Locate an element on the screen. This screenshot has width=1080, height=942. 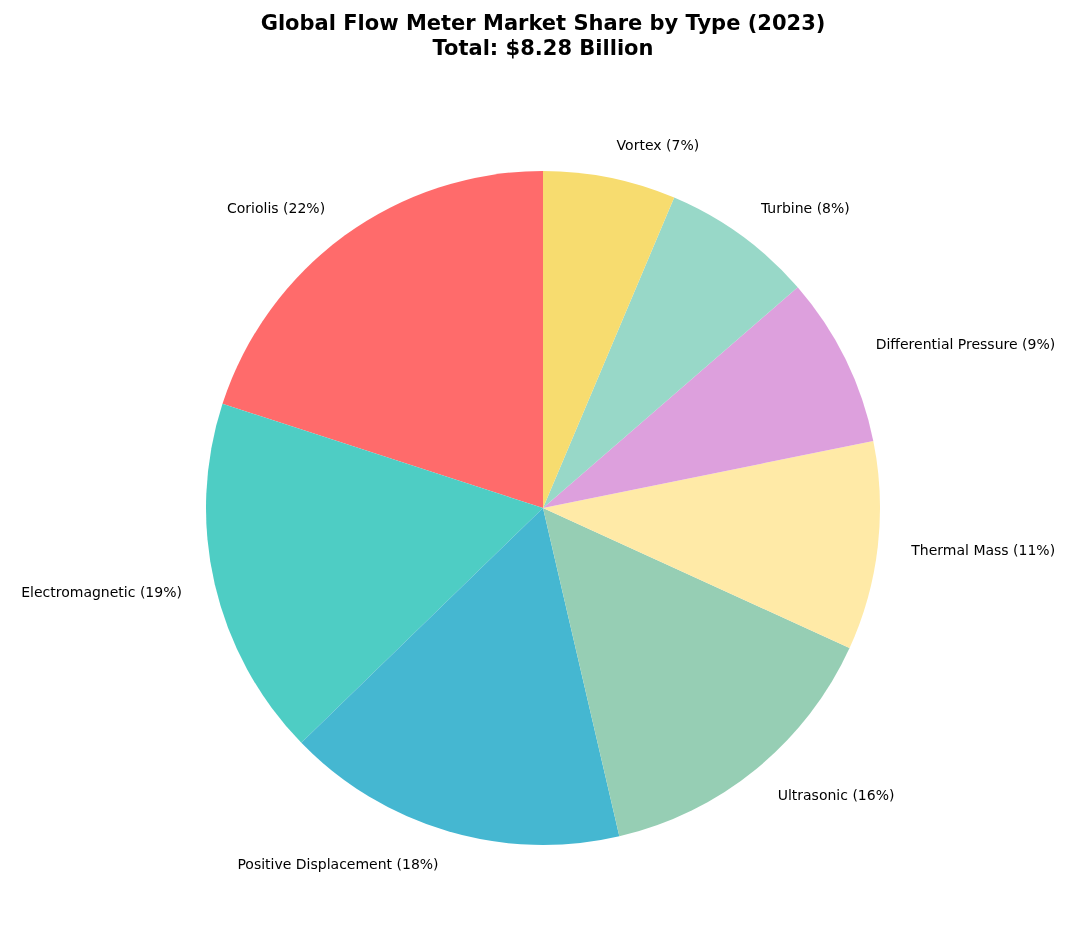
slice-label: Electromagnetic (19%) is located at coordinates (101, 591).